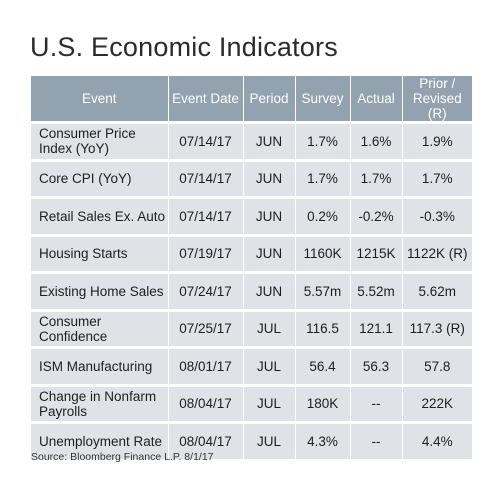  Describe the element at coordinates (376, 254) in the screenshot. I see `actual-cell: 1215K` at that location.